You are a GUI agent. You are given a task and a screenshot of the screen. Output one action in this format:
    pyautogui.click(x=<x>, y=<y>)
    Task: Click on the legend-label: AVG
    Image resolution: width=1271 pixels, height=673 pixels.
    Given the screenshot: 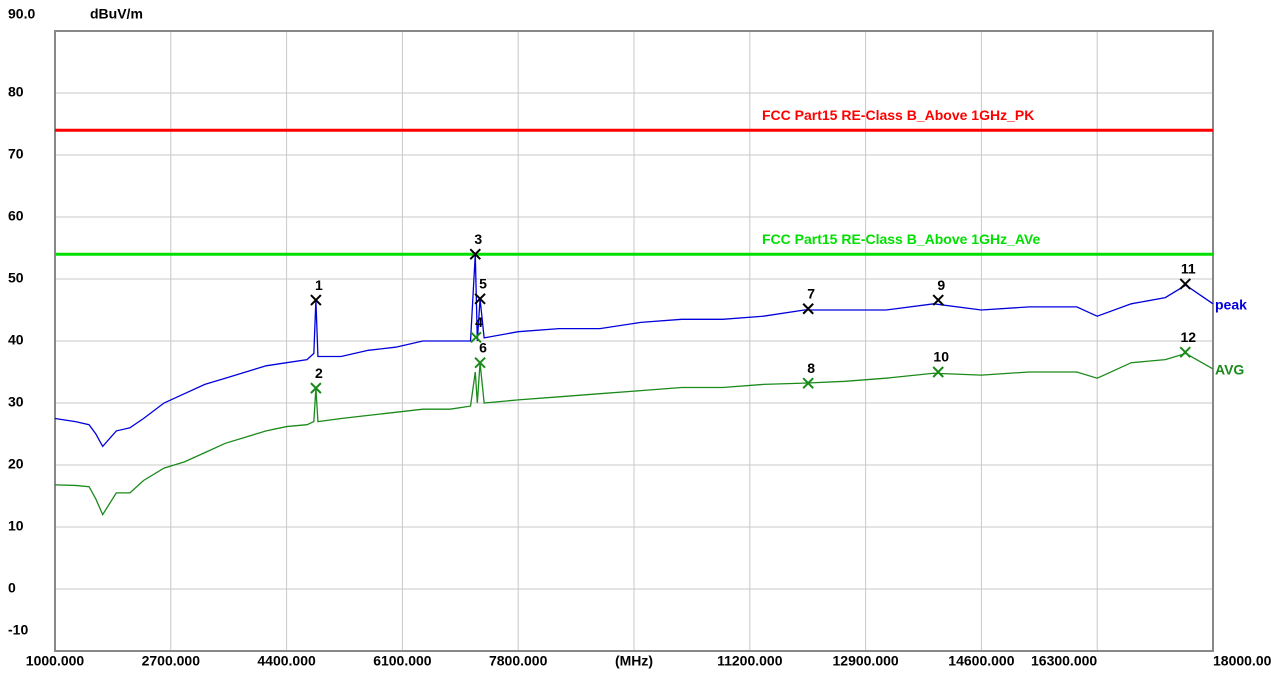 What is the action you would take?
    pyautogui.click(x=1229, y=370)
    